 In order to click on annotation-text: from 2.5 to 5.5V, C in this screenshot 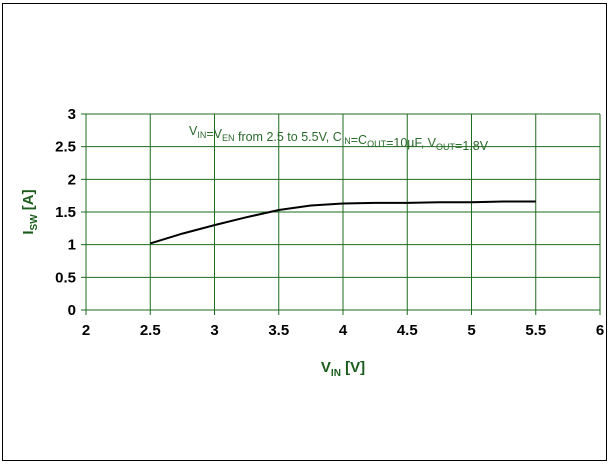, I will do `click(288, 137)`.